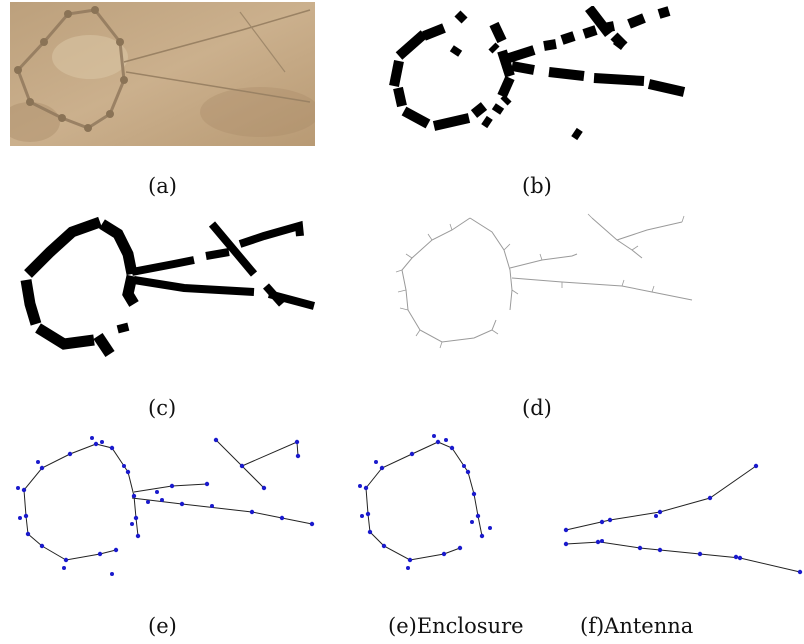  What do you see at coordinates (162, 74) in the screenshot?
I see `panel-a-aerial-photo` at bounding box center [162, 74].